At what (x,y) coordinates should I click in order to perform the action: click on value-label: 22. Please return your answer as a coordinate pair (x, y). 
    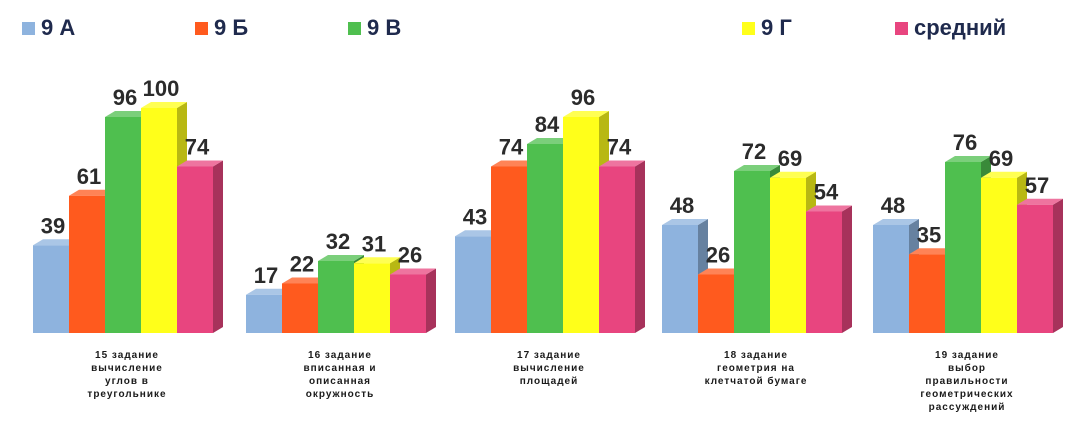
    Looking at the image, I should click on (302, 264).